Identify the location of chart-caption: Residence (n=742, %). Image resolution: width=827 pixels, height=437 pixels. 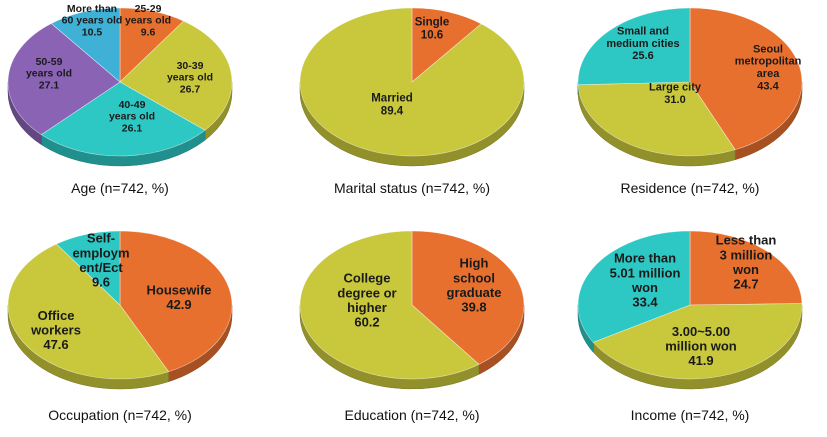
(690, 188).